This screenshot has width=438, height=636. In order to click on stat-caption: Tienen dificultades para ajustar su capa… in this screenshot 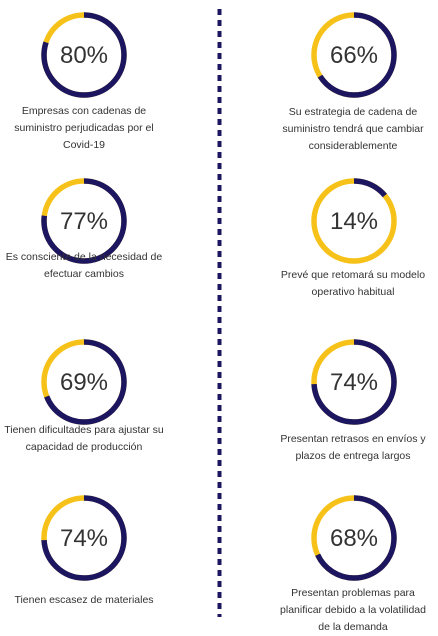, I will do `click(84, 438)`.